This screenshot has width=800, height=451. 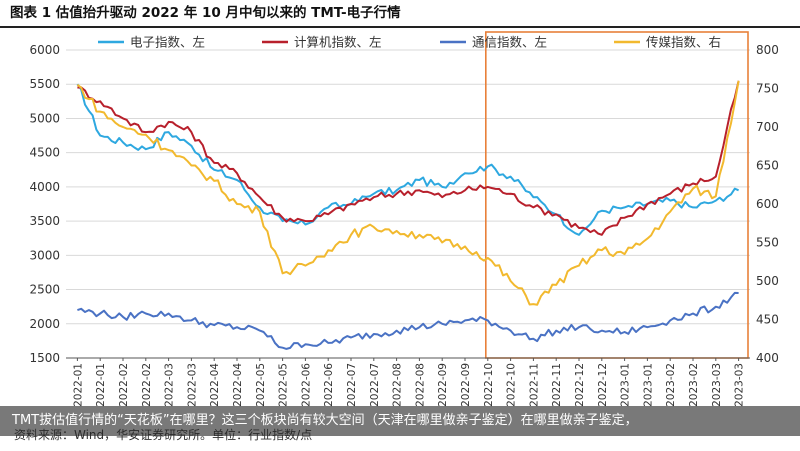 What do you see at coordinates (767, 281) in the screenshot?
I see `y-right-tick-label: 500` at bounding box center [767, 281].